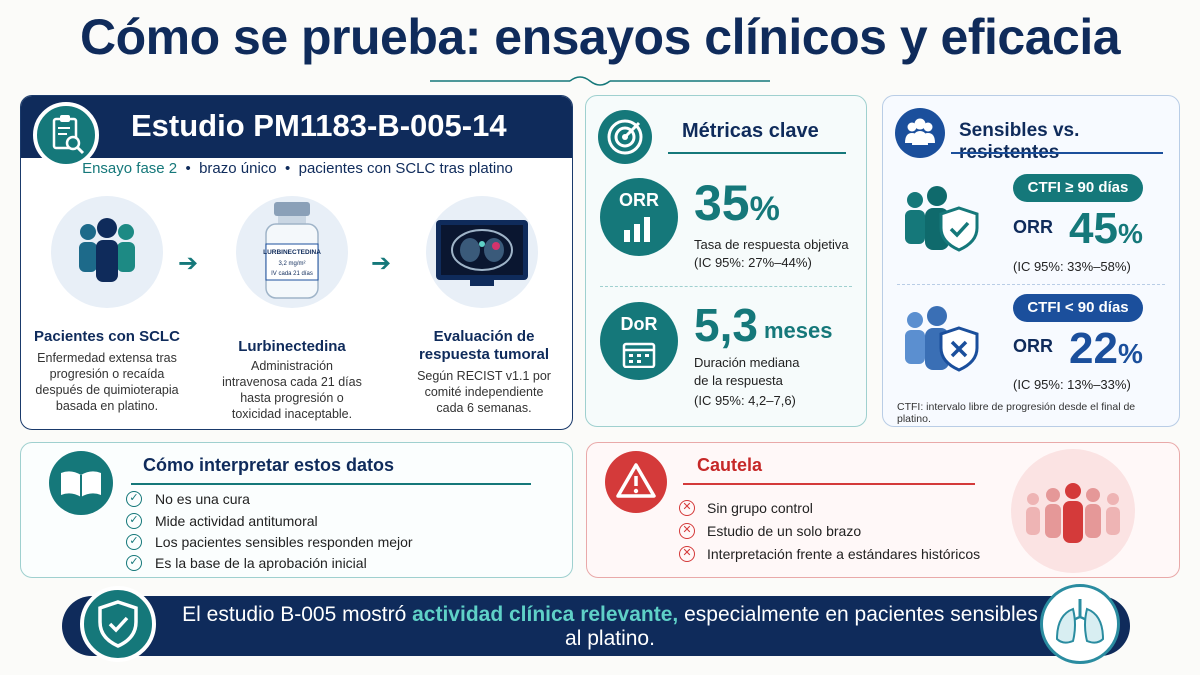  I want to click on resistant-group-shield-icon, so click(942, 339).